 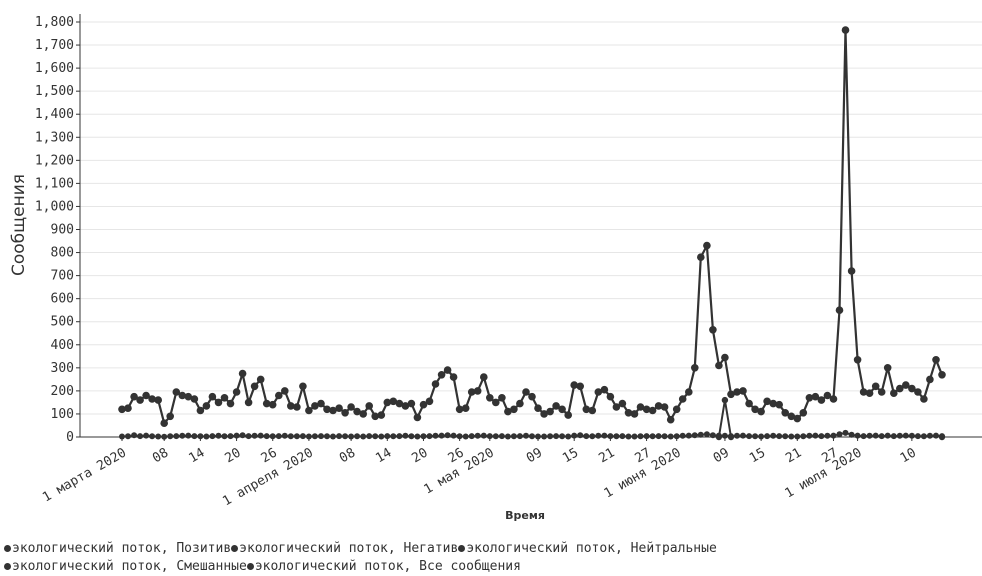 I want to click on legend-item-neutral: экологический поток, Нейтральные, so click(x=587, y=548).